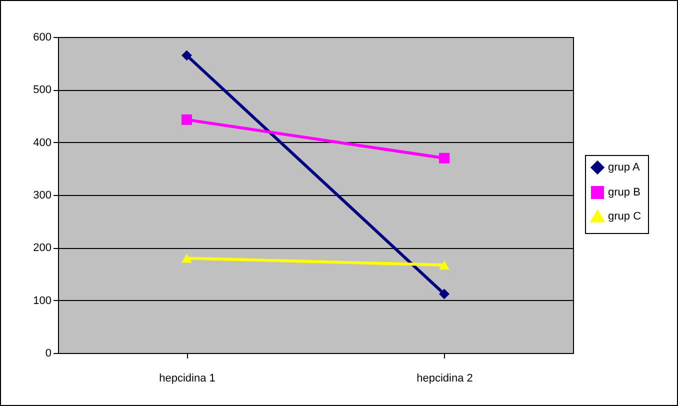  Describe the element at coordinates (625, 216) in the screenshot. I see `legend-label: grup C` at that location.